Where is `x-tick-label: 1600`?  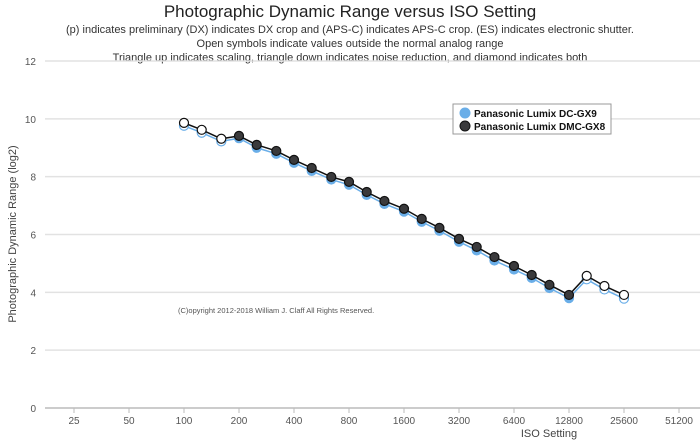 x-tick-label: 1600 is located at coordinates (404, 421).